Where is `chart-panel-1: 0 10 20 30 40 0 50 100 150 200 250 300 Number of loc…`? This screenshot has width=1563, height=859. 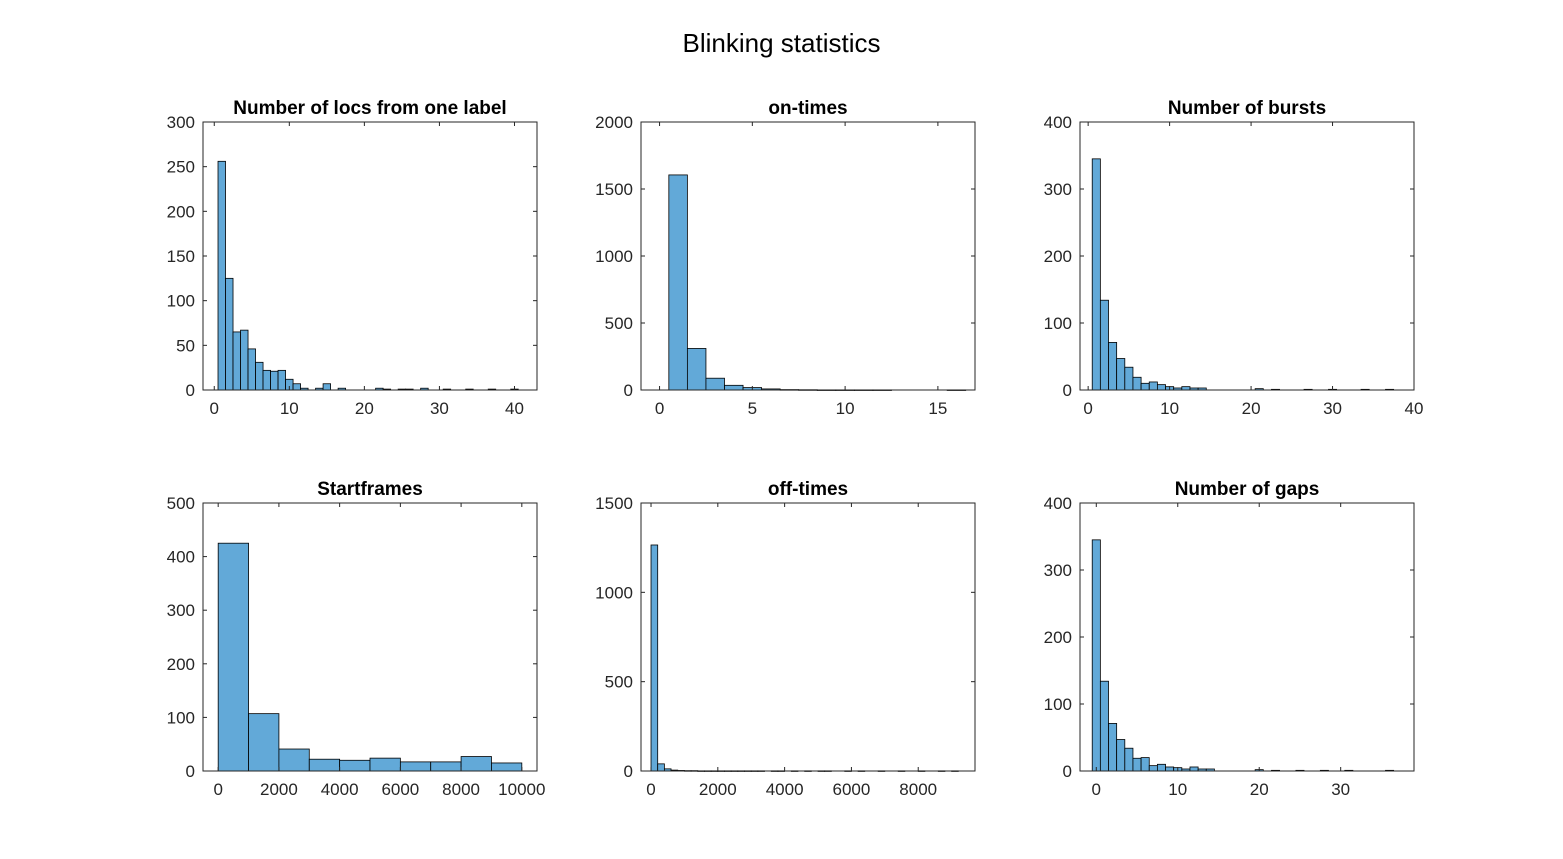
chart-panel-1: 0 10 20 30 40 0 50 100 150 200 250 300 Number of loc… is located at coordinates (352, 258).